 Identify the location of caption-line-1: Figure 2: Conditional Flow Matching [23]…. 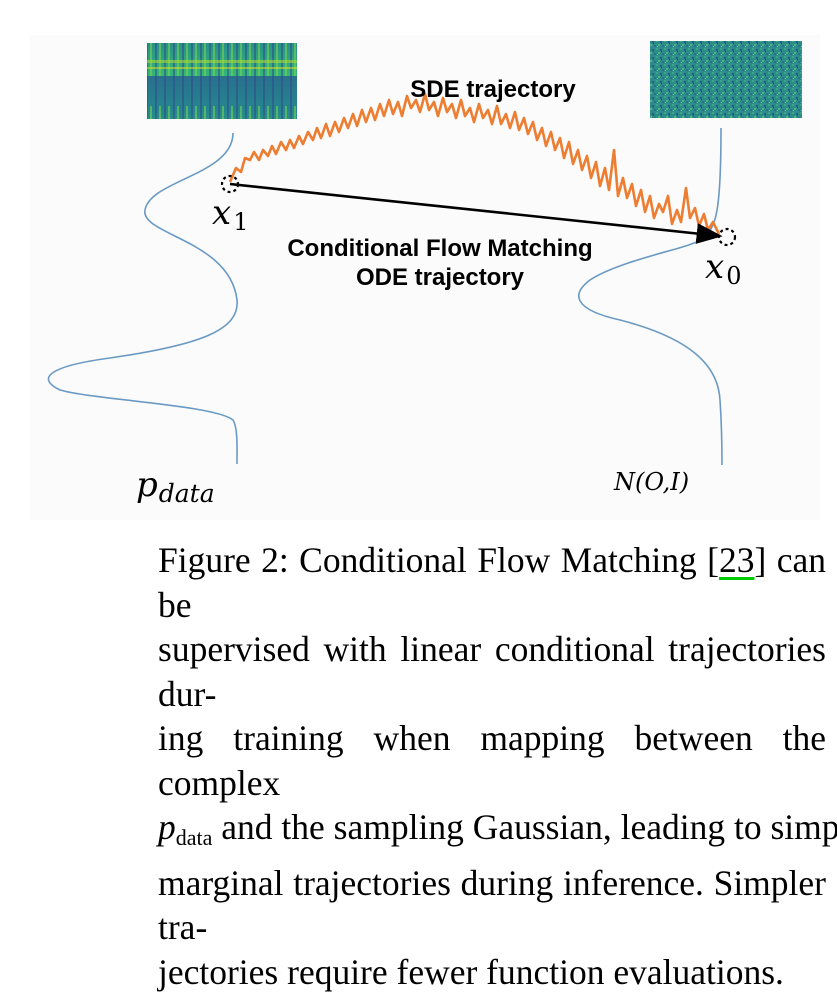
(492, 582).